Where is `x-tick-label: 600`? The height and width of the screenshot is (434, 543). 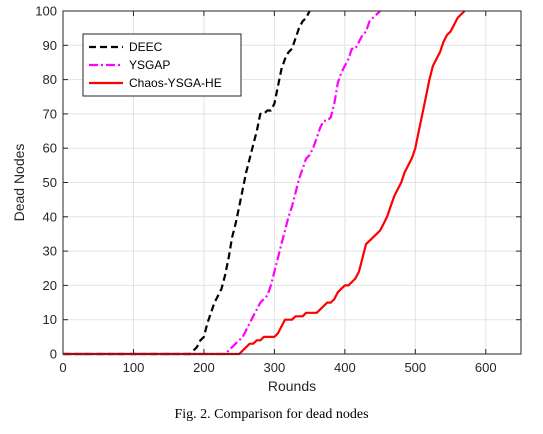
x-tick-label: 600 is located at coordinates (486, 367).